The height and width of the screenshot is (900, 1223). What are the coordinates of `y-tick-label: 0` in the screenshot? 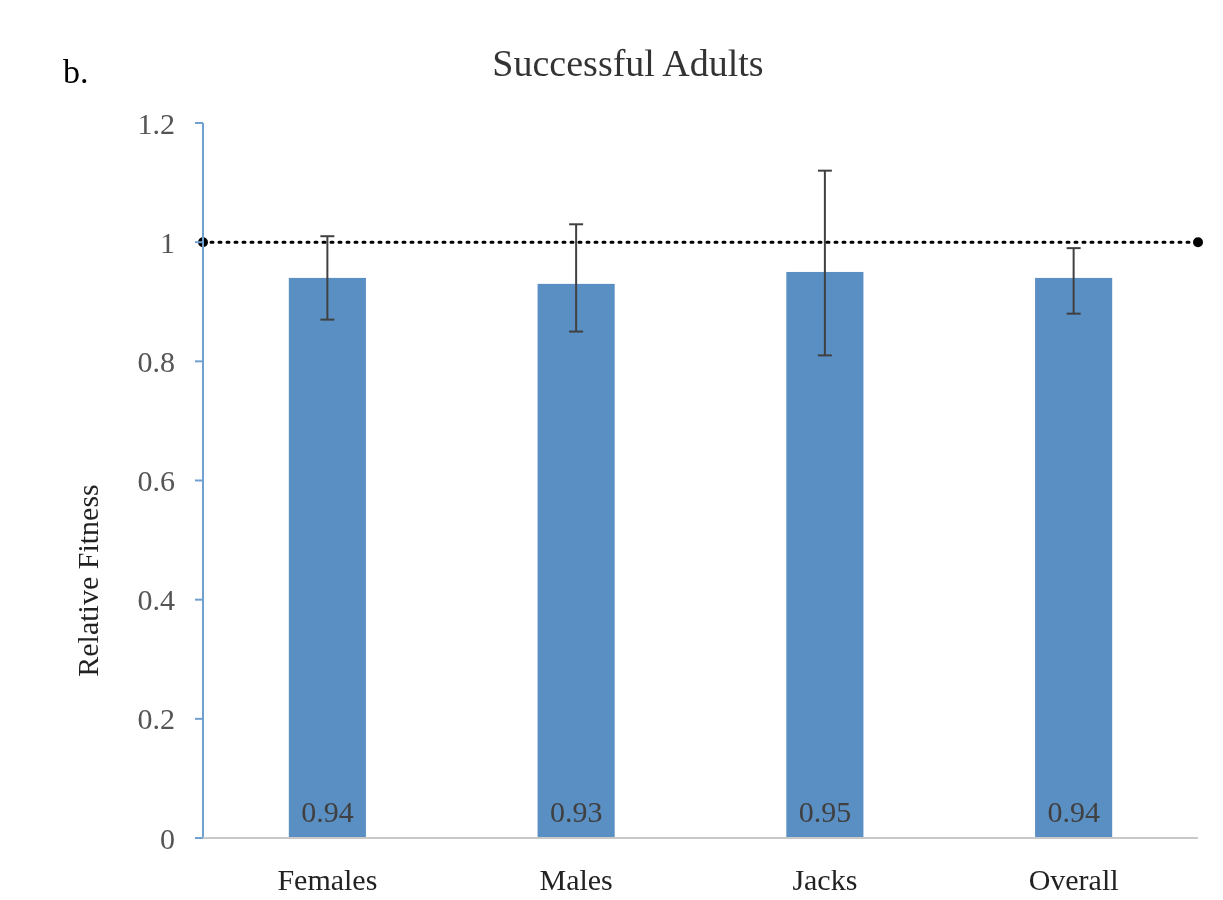 It's located at (167, 838).